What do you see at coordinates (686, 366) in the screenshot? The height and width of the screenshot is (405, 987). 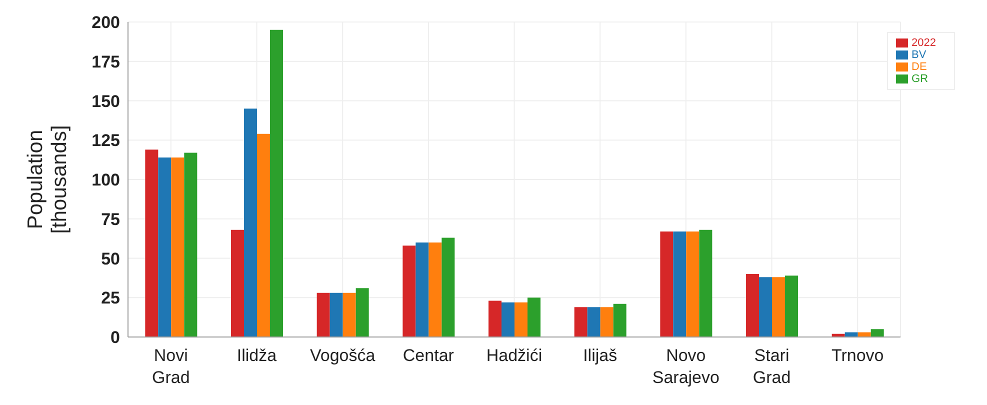 I see `x-tick-label: Novo Sarajevo` at bounding box center [686, 366].